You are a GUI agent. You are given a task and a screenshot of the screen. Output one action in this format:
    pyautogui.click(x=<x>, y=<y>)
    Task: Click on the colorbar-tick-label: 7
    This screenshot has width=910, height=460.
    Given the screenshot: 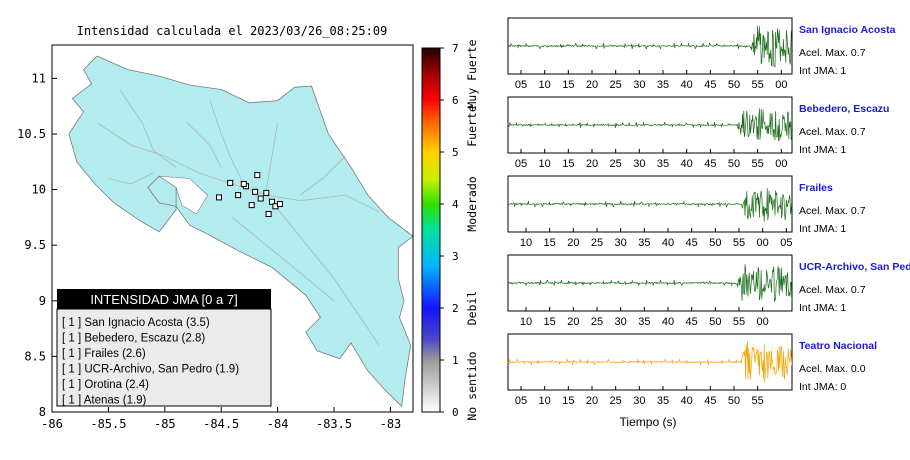 What is the action you would take?
    pyautogui.click(x=455, y=48)
    